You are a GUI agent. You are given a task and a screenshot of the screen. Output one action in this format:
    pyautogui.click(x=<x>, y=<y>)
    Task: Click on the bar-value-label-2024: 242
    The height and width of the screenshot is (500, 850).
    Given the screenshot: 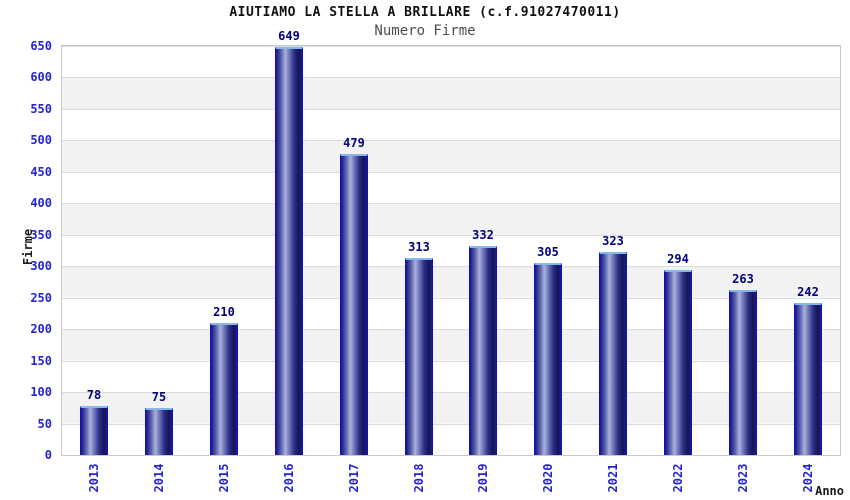 What is the action you would take?
    pyautogui.click(x=808, y=292)
    